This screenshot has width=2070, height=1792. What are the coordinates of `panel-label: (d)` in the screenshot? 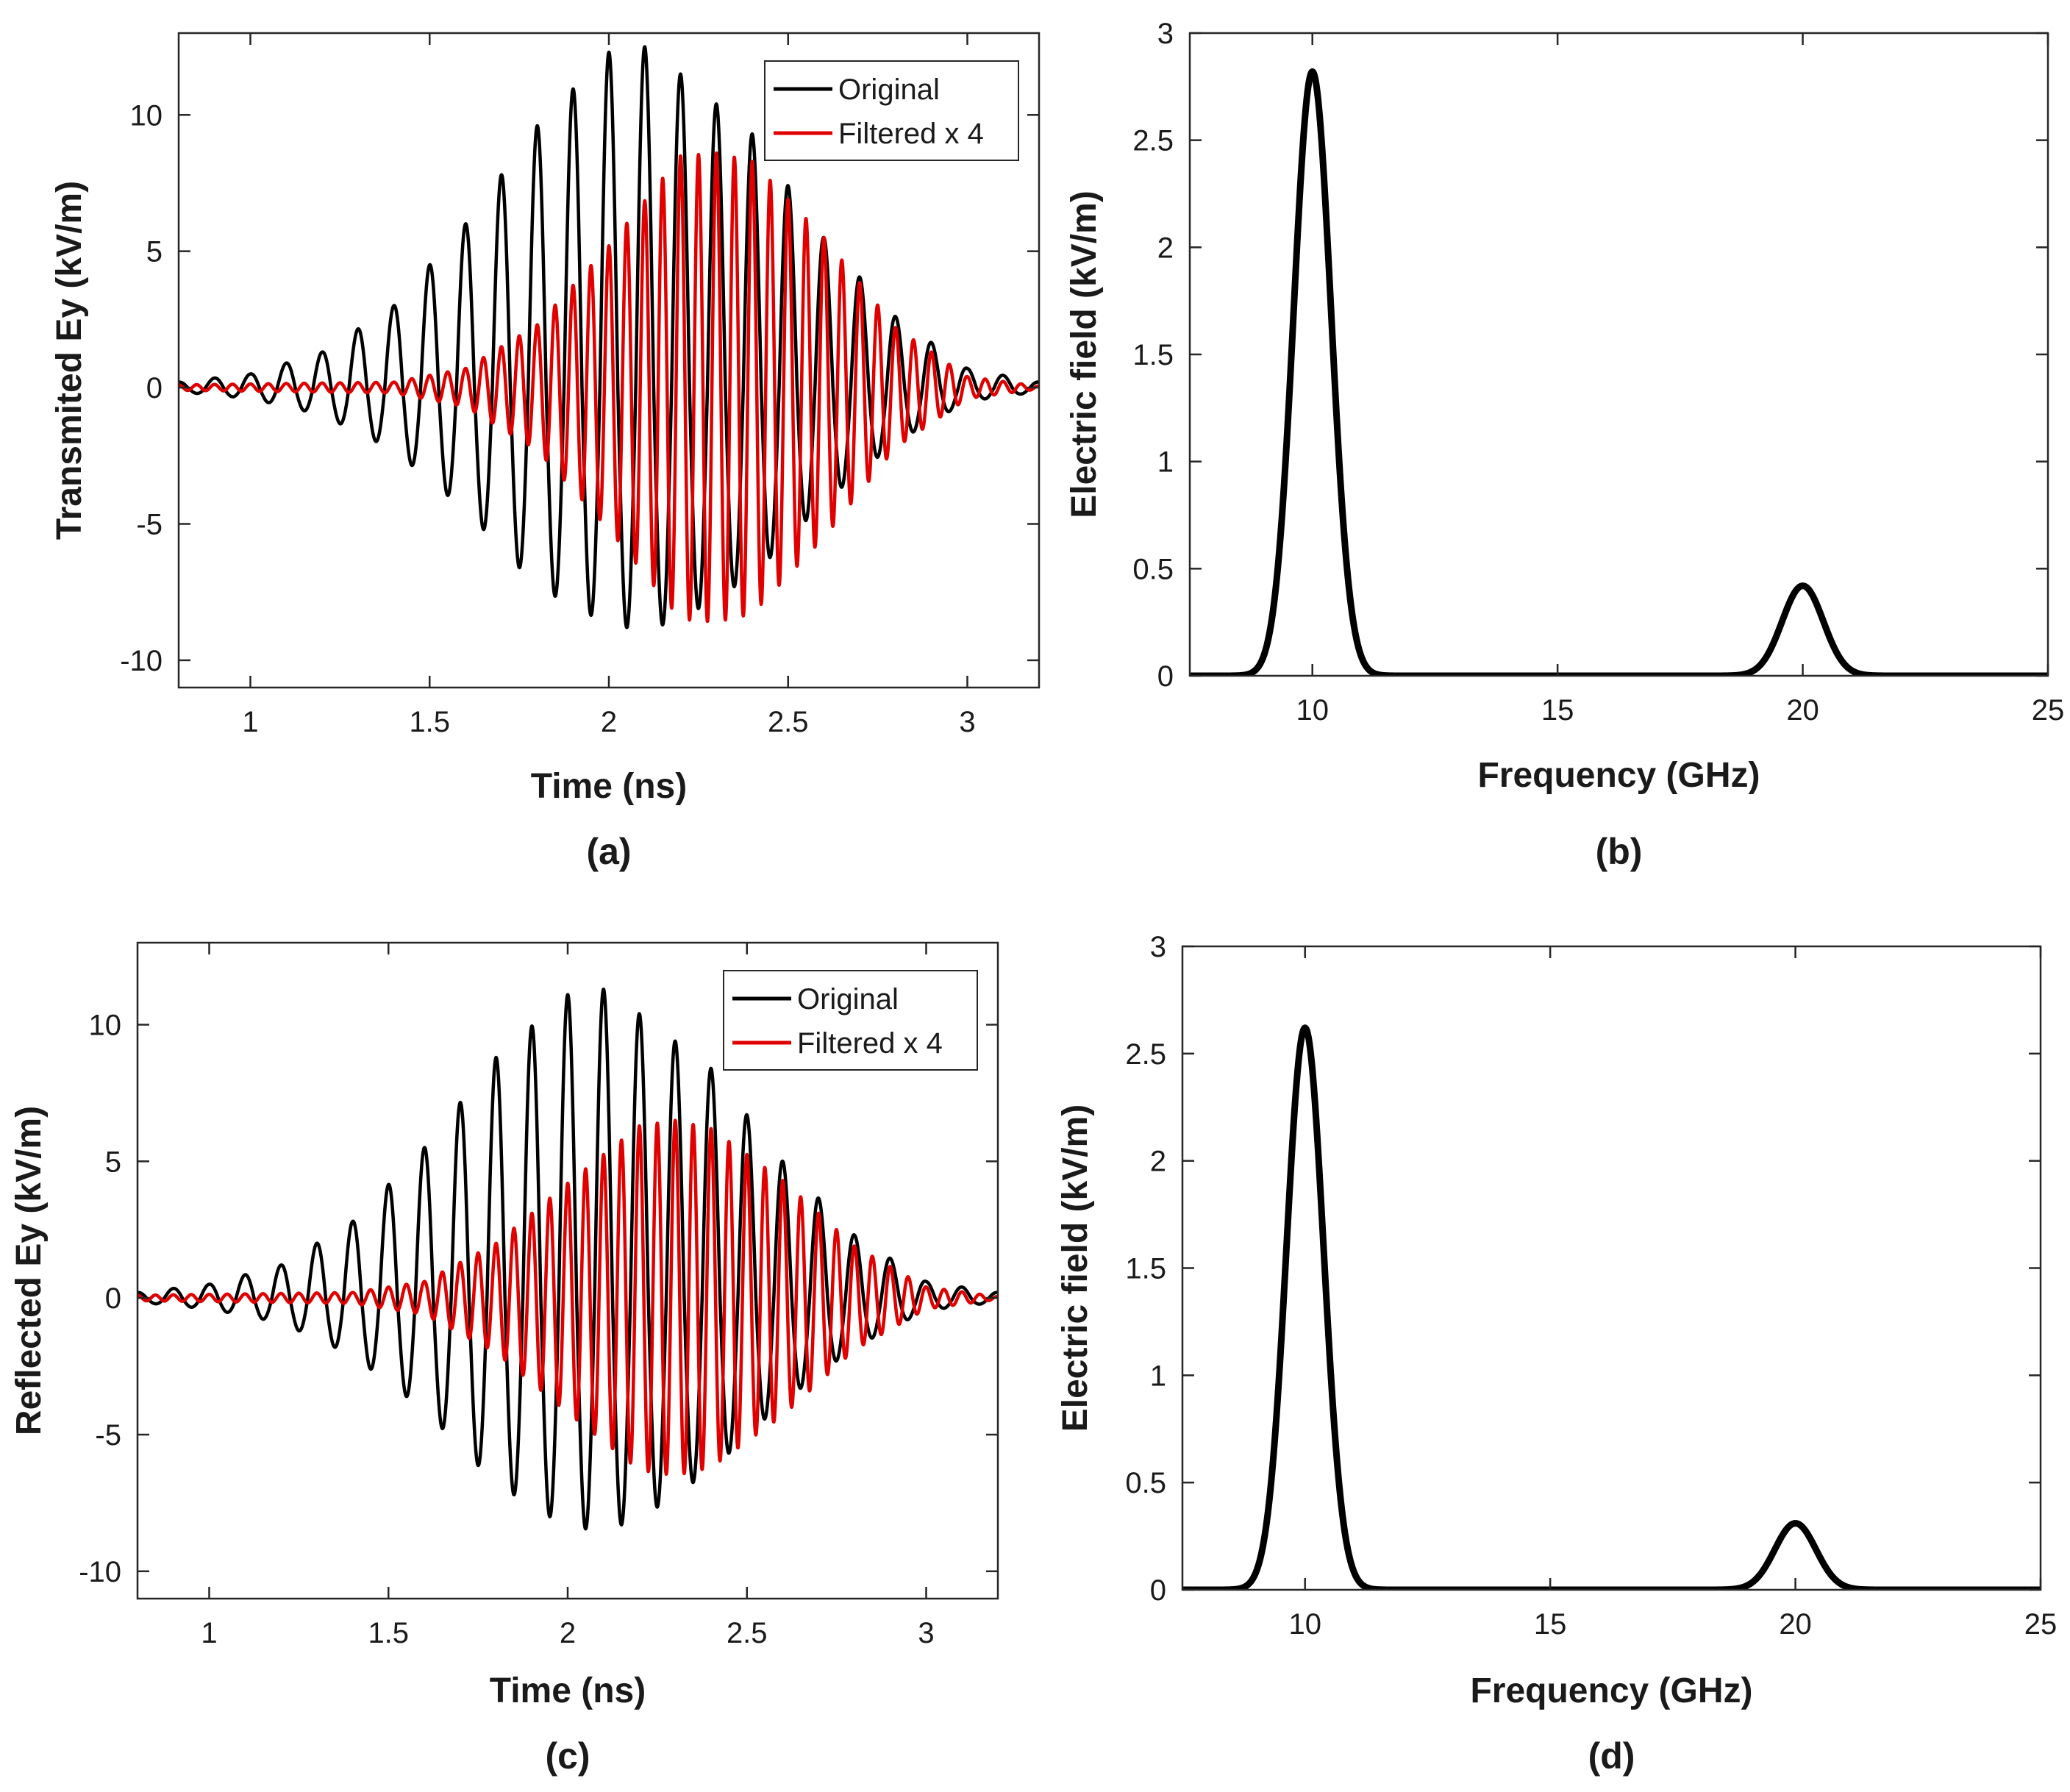 It's located at (1611, 1756).